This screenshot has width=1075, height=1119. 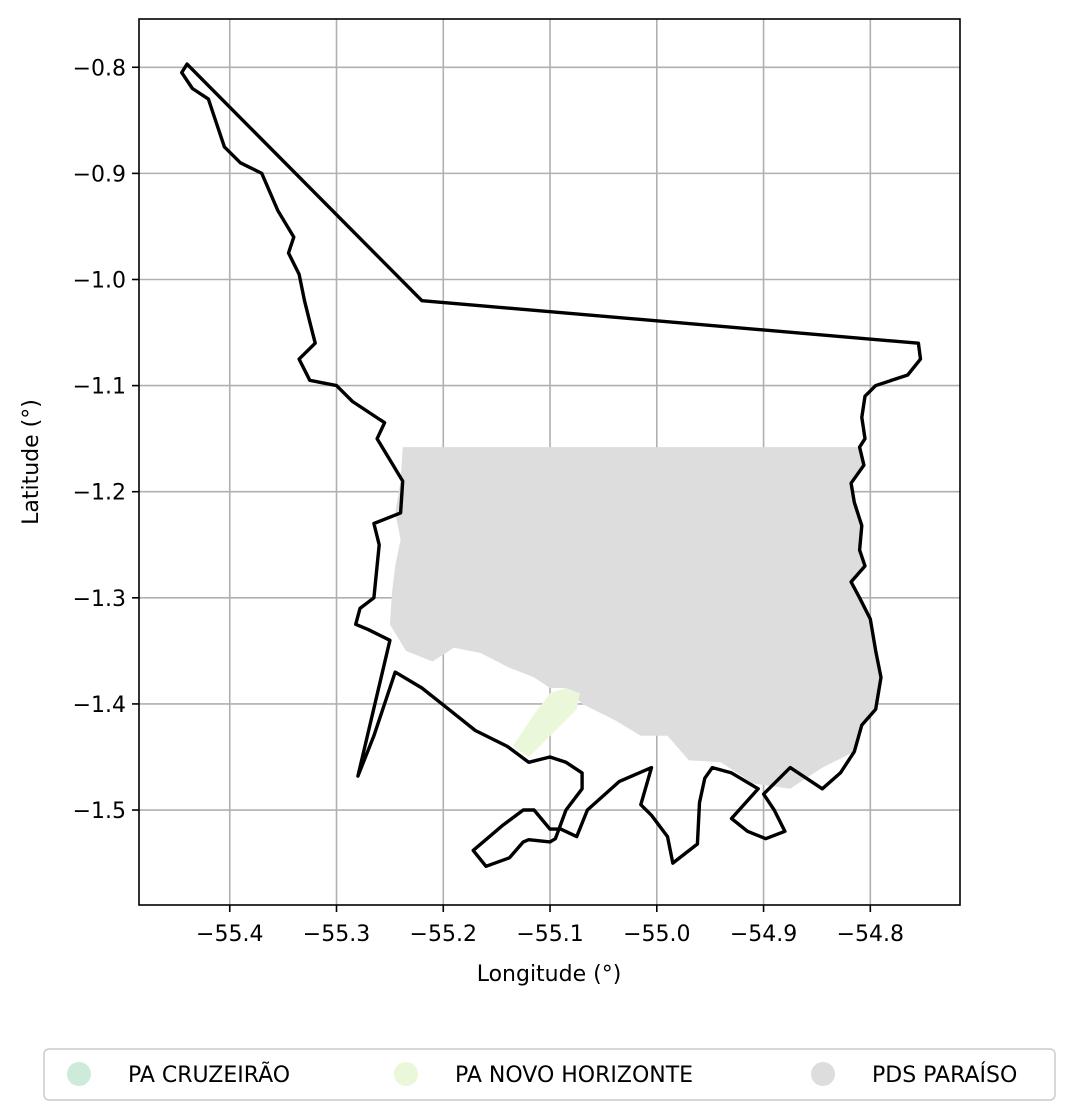 I want to click on x-tick-label: −55.2, so click(x=443, y=934).